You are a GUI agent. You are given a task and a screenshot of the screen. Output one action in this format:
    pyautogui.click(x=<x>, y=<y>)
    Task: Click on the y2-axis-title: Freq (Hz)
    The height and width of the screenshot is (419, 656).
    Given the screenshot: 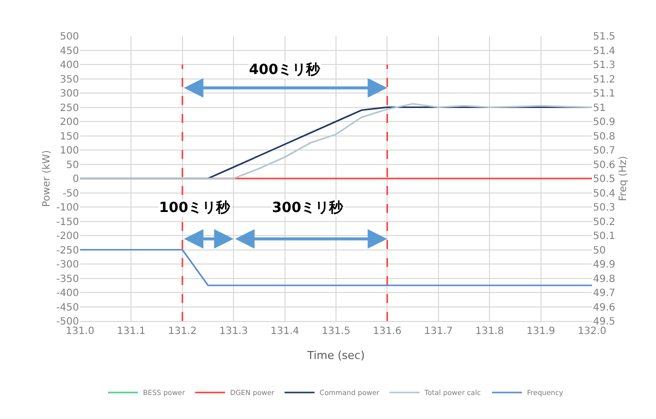 What is the action you would take?
    pyautogui.click(x=623, y=179)
    